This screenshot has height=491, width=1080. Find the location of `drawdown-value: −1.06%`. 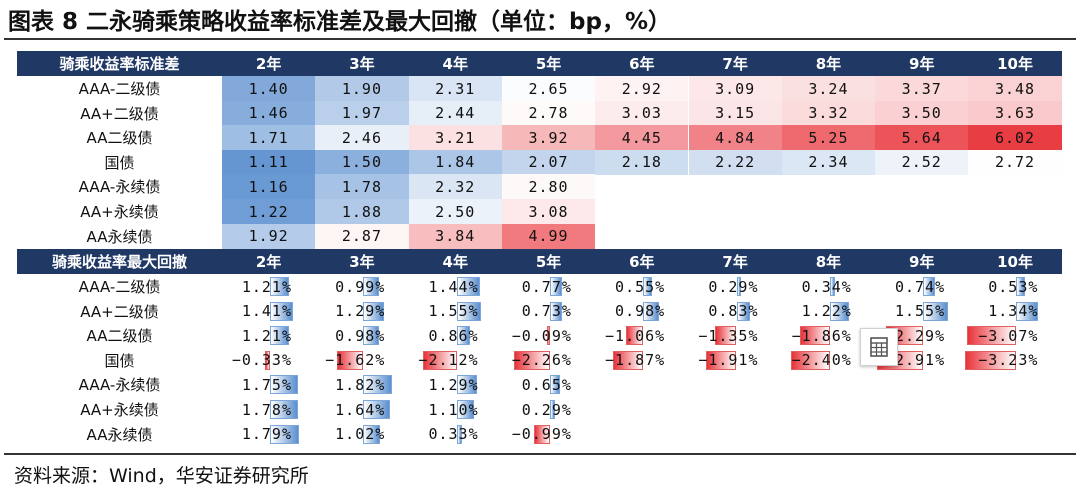

drawdown-value: −1.06% is located at coordinates (635, 335).